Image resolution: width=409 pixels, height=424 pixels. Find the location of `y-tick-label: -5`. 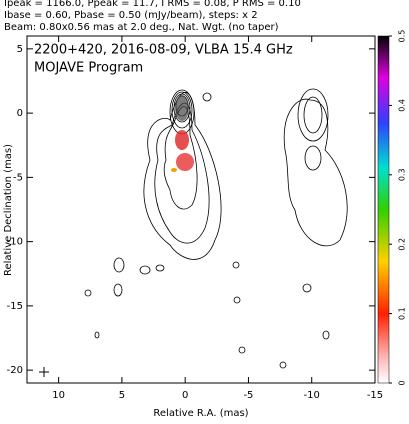

y-tick-label: -5 is located at coordinates (18, 177).